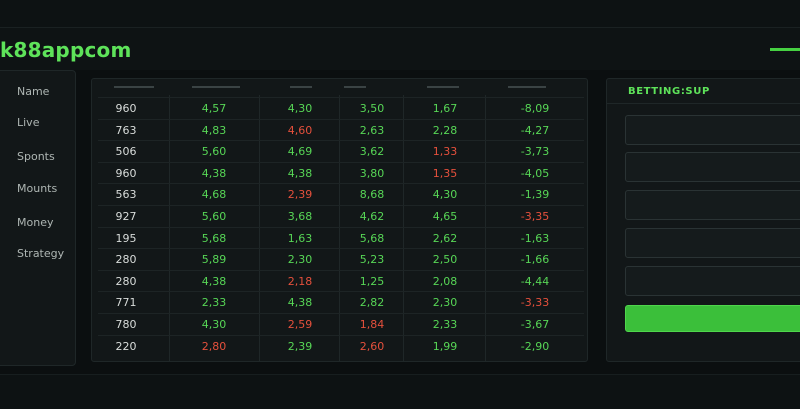  Describe the element at coordinates (341, 259) in the screenshot. I see `table-row: 280 5,89 2,30 5,23 2,50 -1,66` at that location.